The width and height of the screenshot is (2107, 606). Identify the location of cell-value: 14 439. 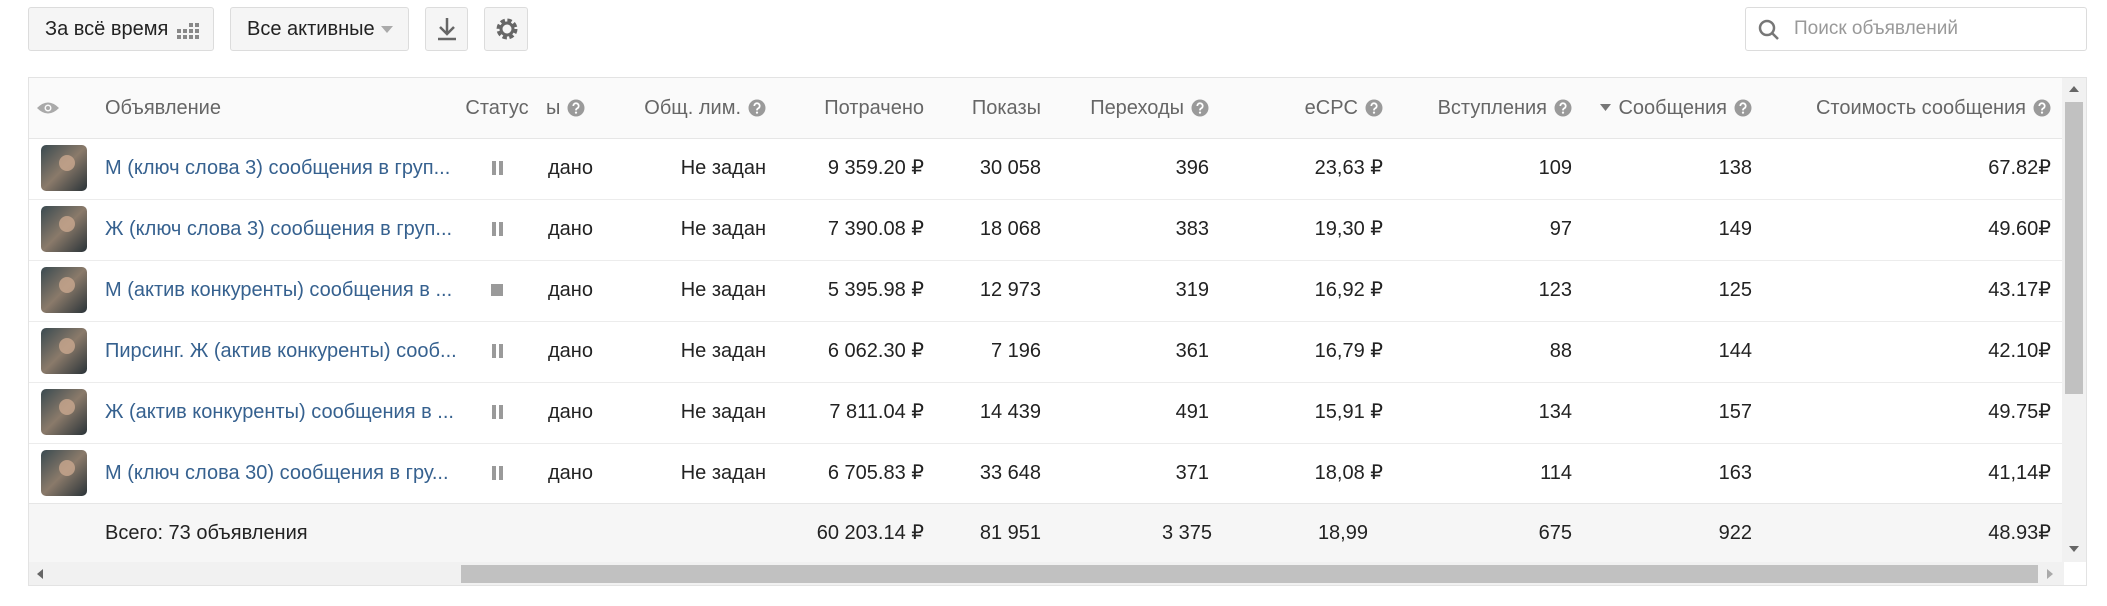
(1010, 412).